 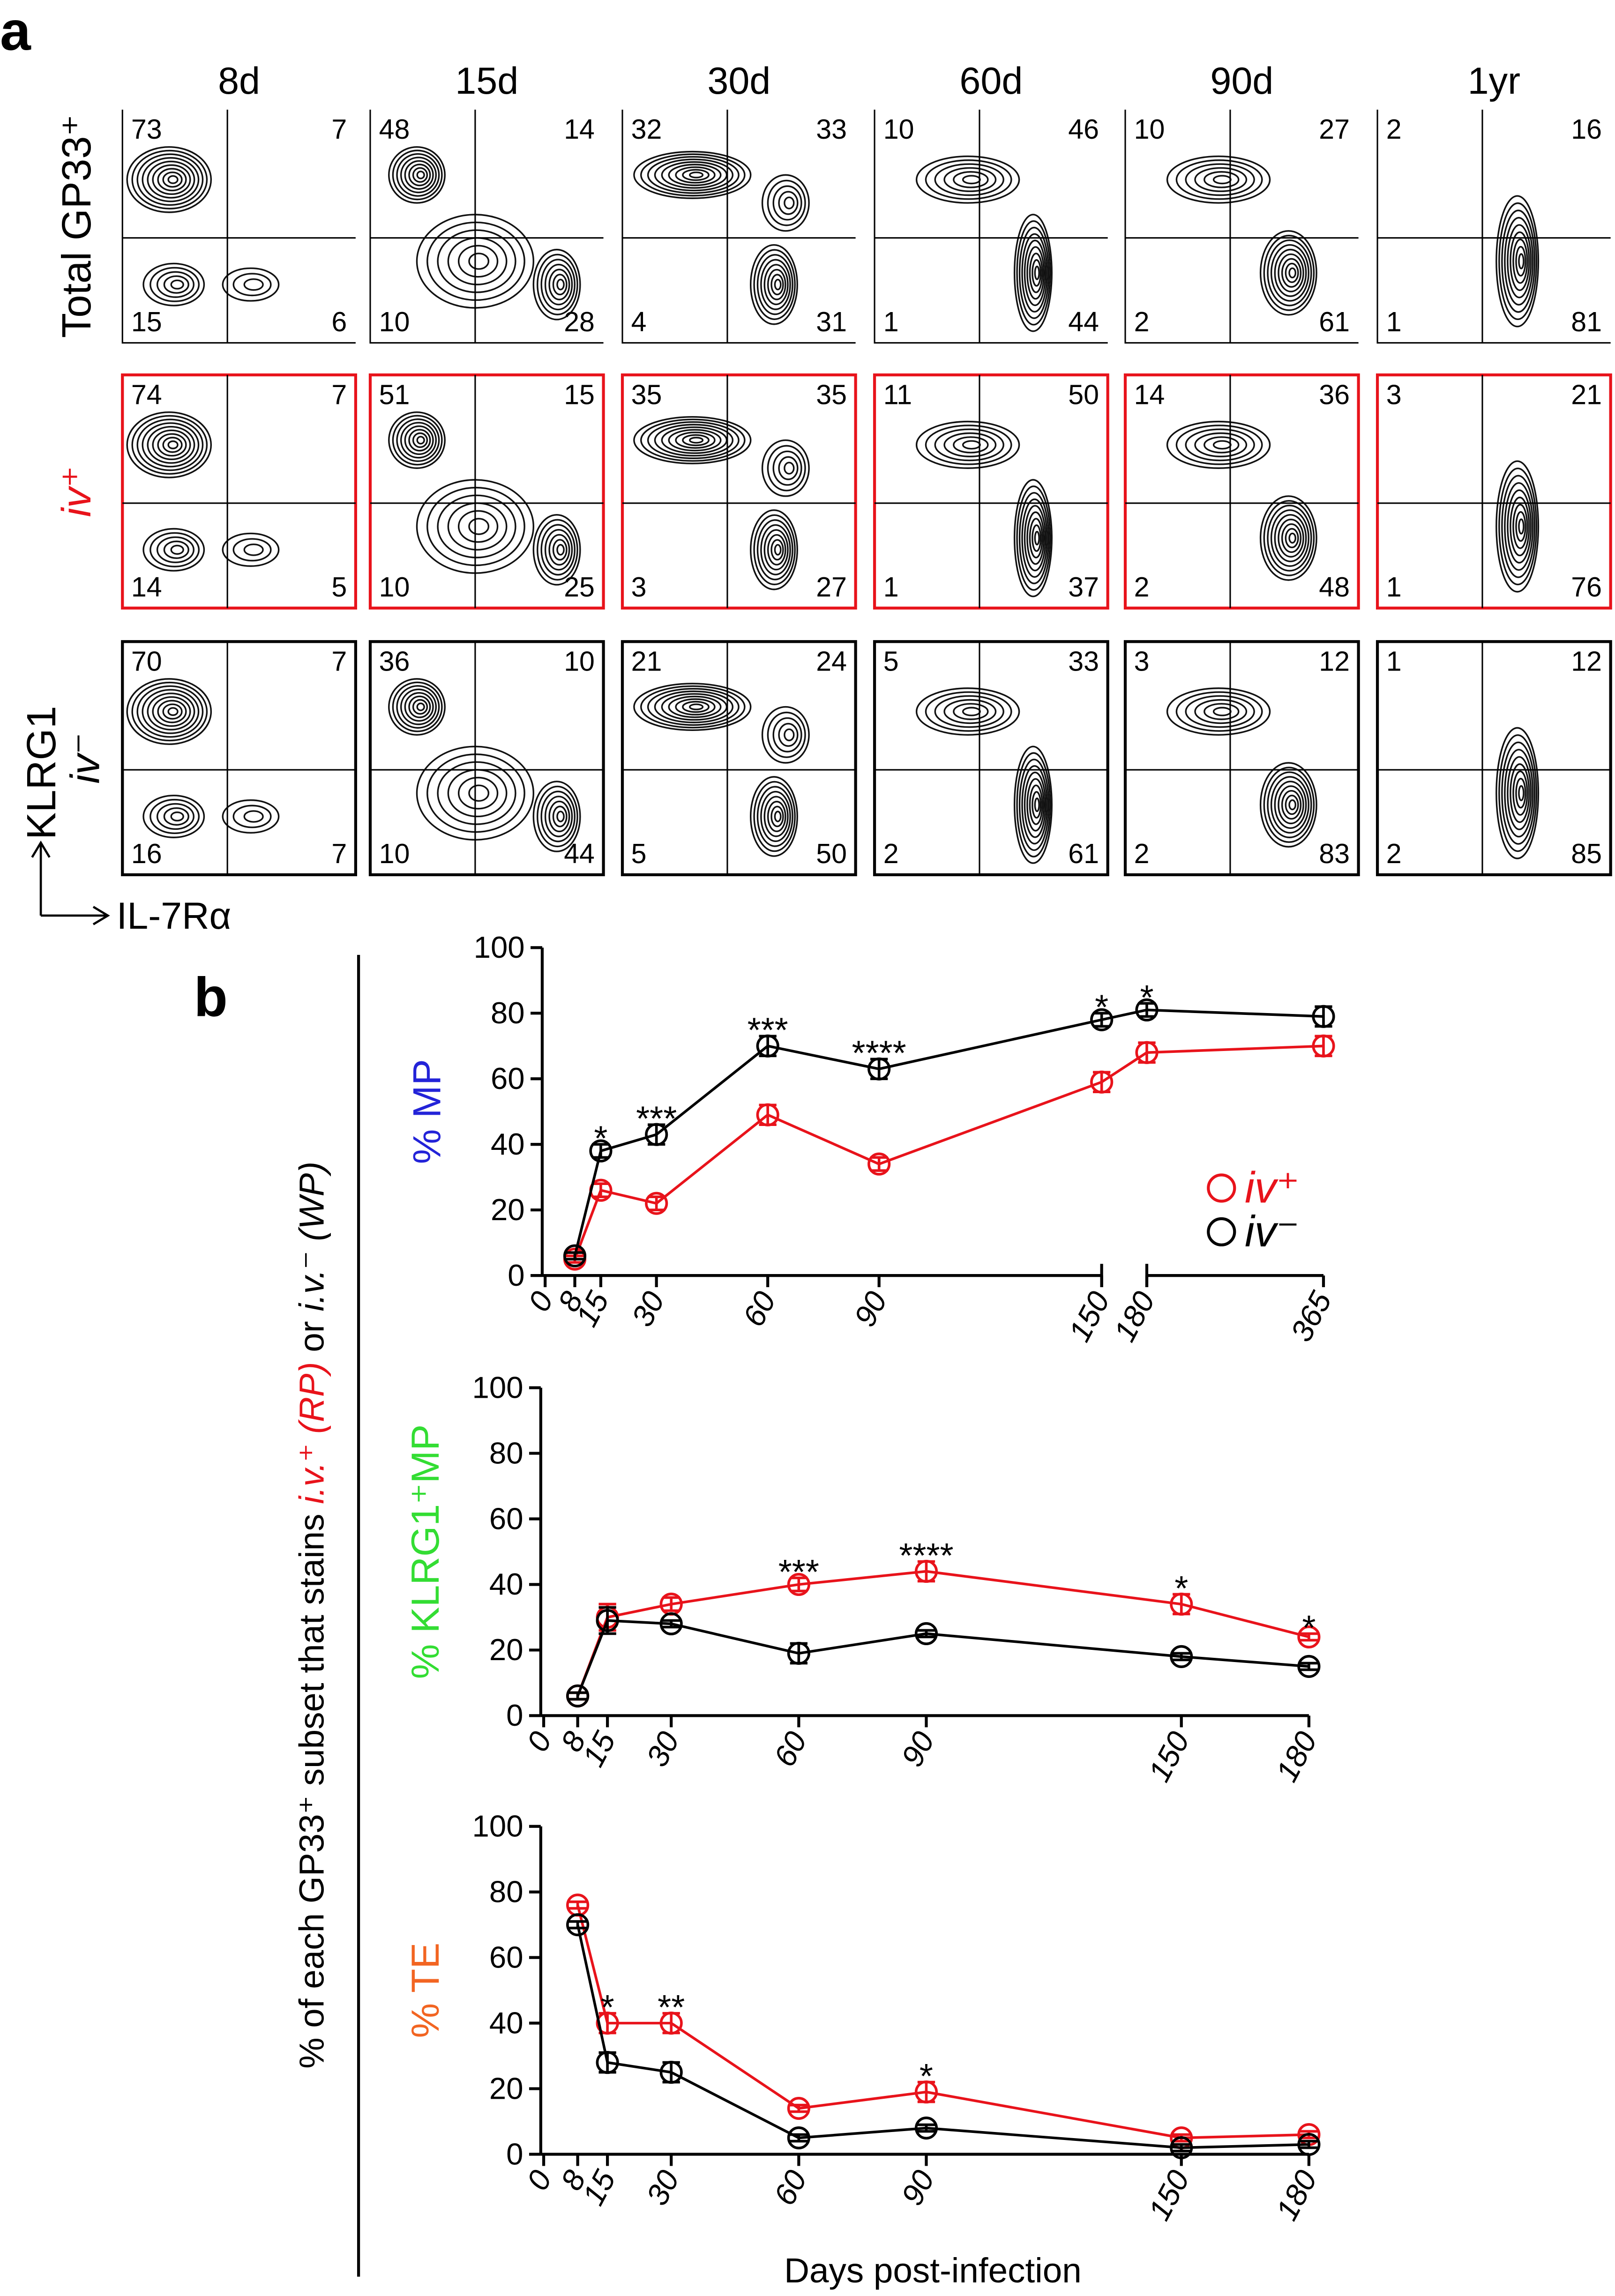 What do you see at coordinates (1586, 853) in the screenshot?
I see `quadrant-percent: 85` at bounding box center [1586, 853].